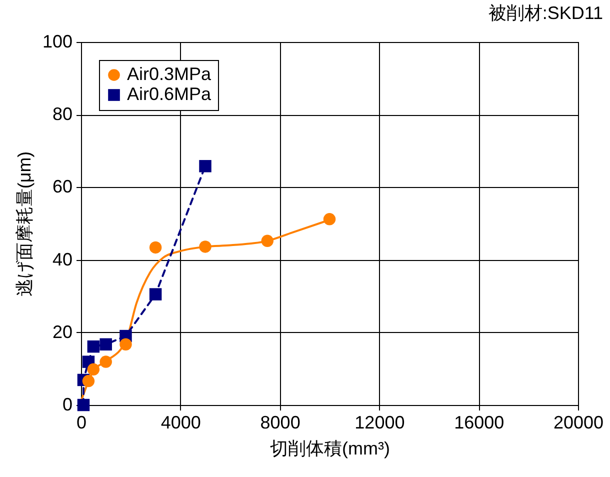  What do you see at coordinates (479, 422) in the screenshot?
I see `x-tick-label: 16000` at bounding box center [479, 422].